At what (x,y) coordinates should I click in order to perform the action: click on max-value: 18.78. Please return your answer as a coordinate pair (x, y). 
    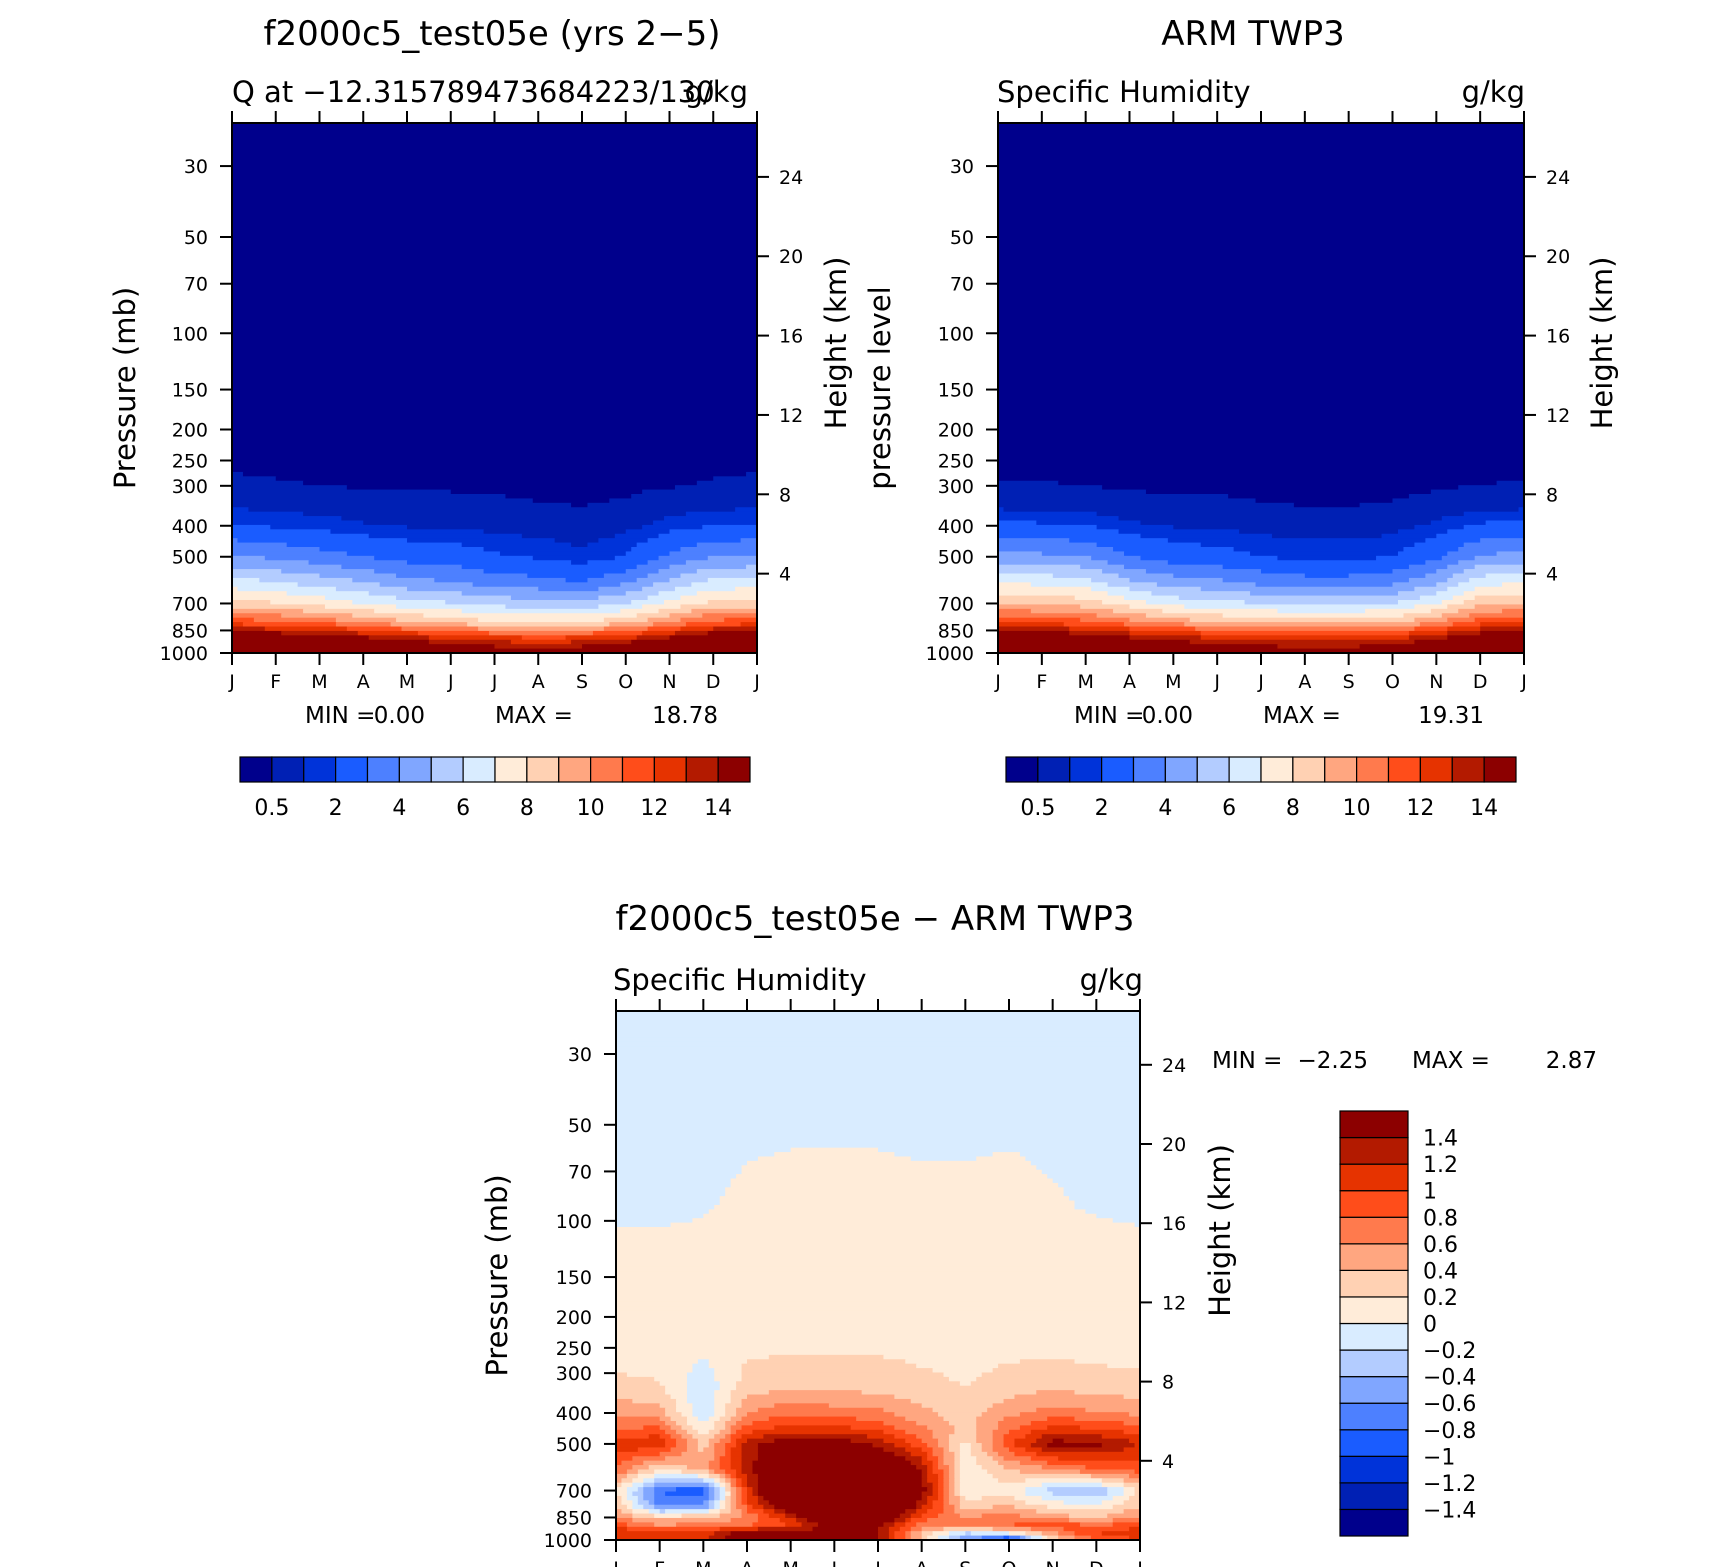
    Looking at the image, I should click on (685, 716).